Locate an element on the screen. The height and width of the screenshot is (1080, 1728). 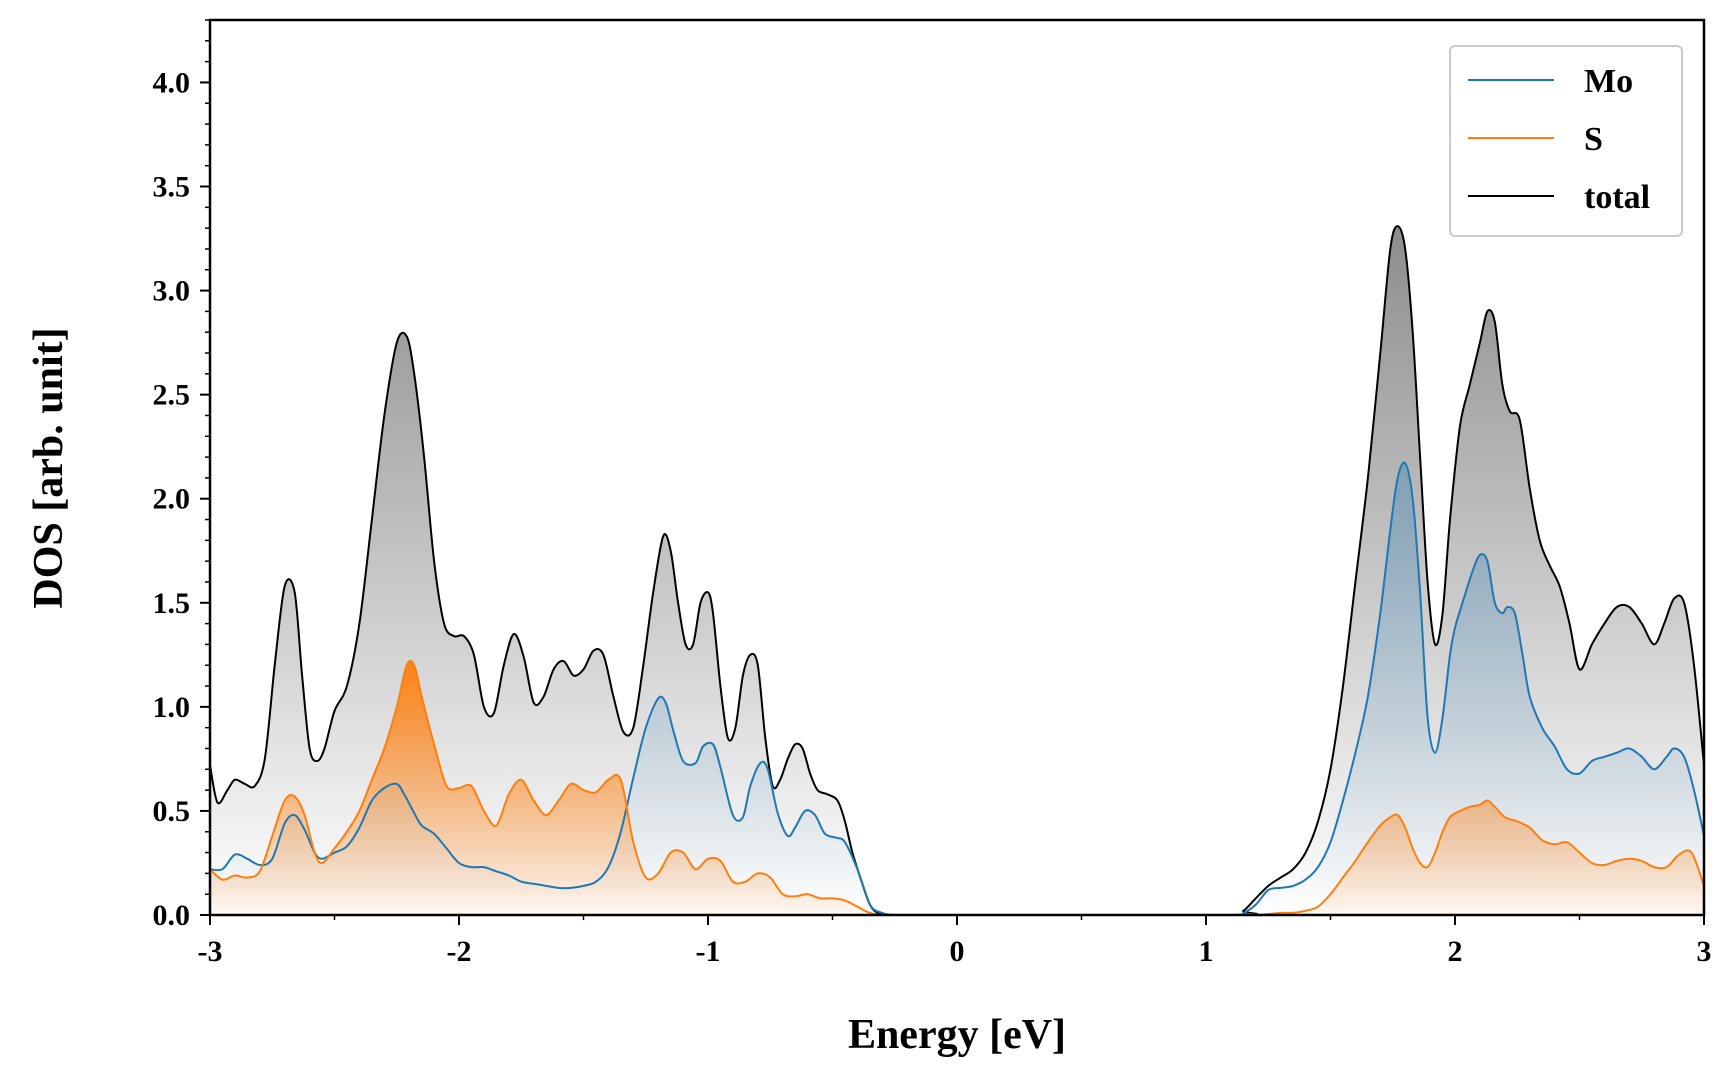
x-tick-label: 1 is located at coordinates (1206, 951).